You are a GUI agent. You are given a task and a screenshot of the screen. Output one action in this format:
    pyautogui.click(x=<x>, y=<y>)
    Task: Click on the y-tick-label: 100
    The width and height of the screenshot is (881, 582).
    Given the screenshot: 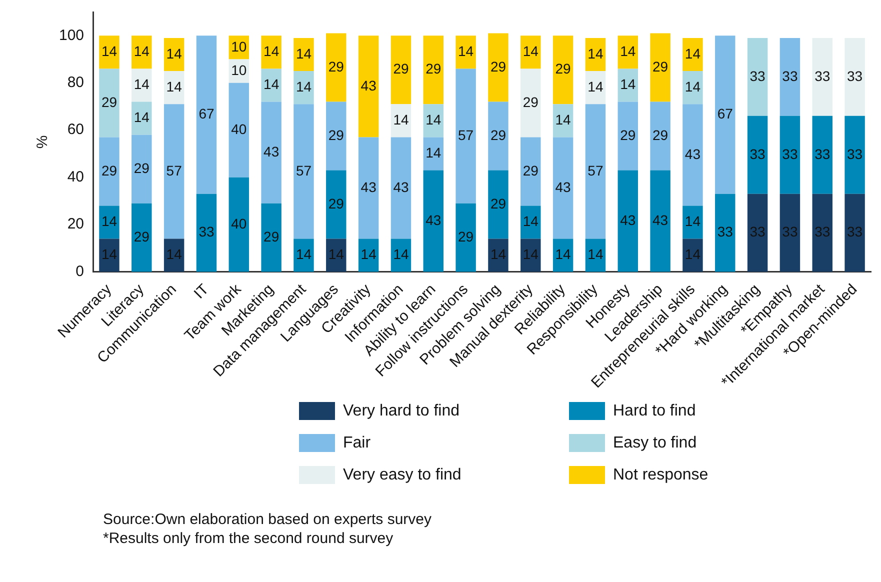 What is the action you would take?
    pyautogui.click(x=71, y=35)
    